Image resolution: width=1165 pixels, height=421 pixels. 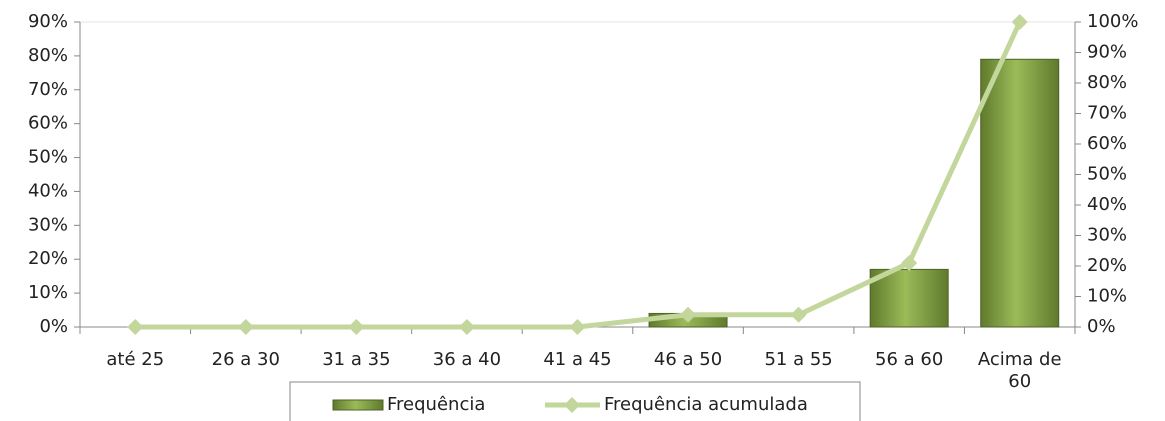 I want to click on y-tick-label: 30%, so click(x=48, y=224).